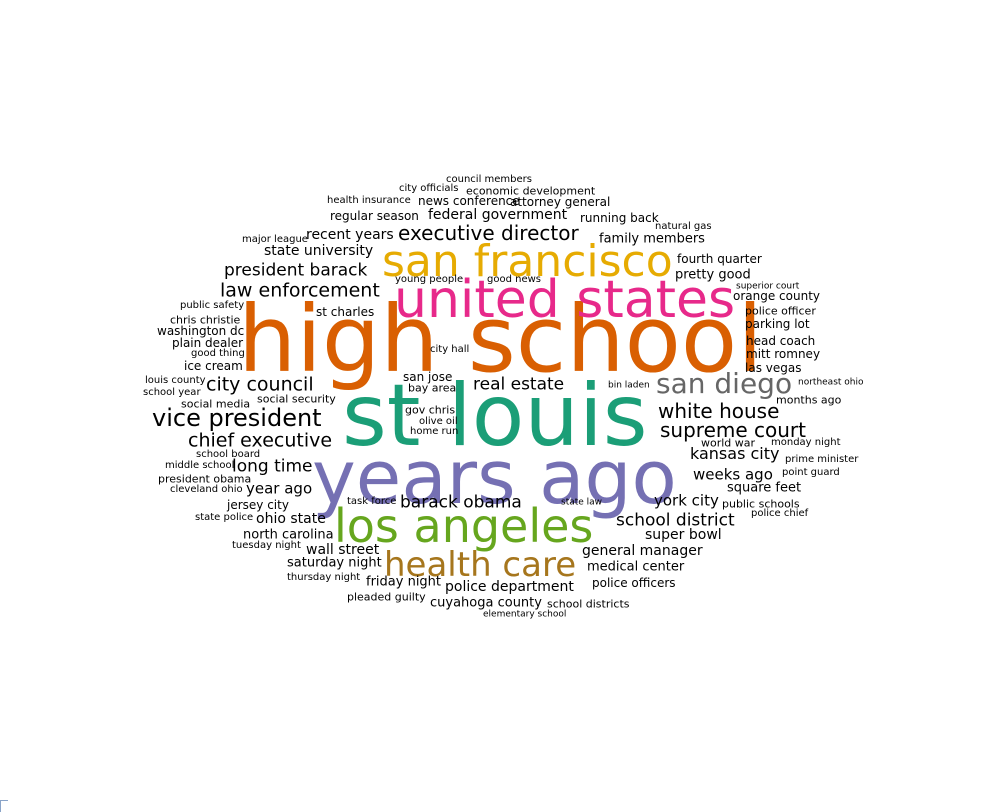 The width and height of the screenshot is (1000, 812). I want to click on word-president-obama: president obama, so click(205, 479).